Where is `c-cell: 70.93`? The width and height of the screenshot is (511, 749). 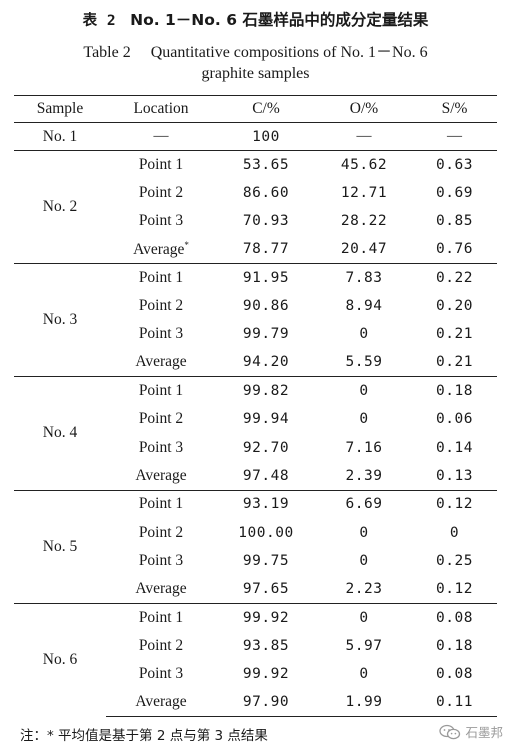
c-cell: 70.93 is located at coordinates (266, 221).